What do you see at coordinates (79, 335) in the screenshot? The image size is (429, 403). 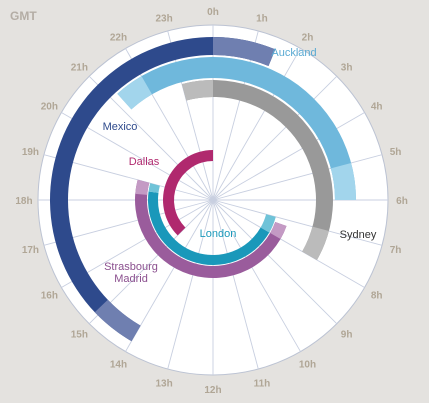 I see `hour-tick-label: 15h` at bounding box center [79, 335].